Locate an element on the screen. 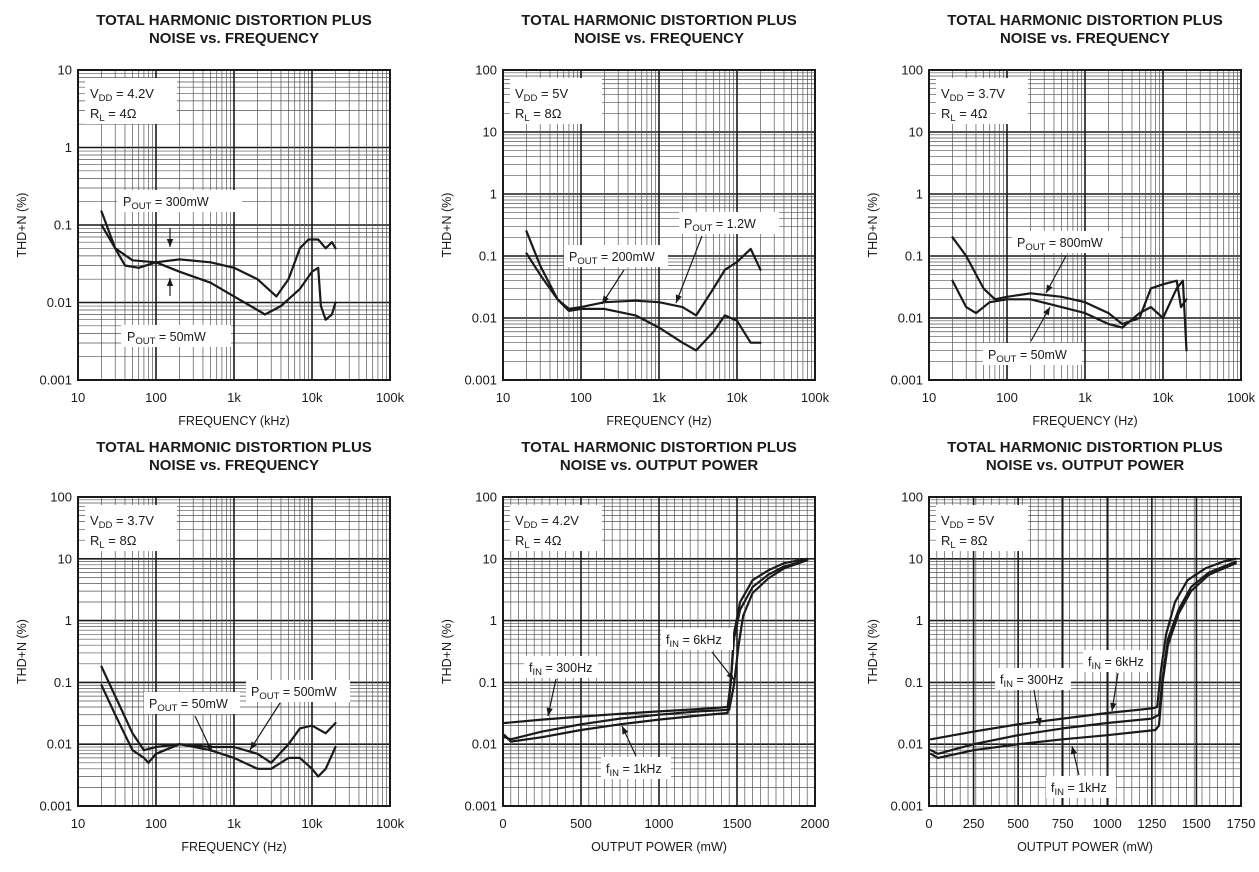 The width and height of the screenshot is (1259, 872). annotation-label: fIN = 6kHz is located at coordinates (1116, 663).